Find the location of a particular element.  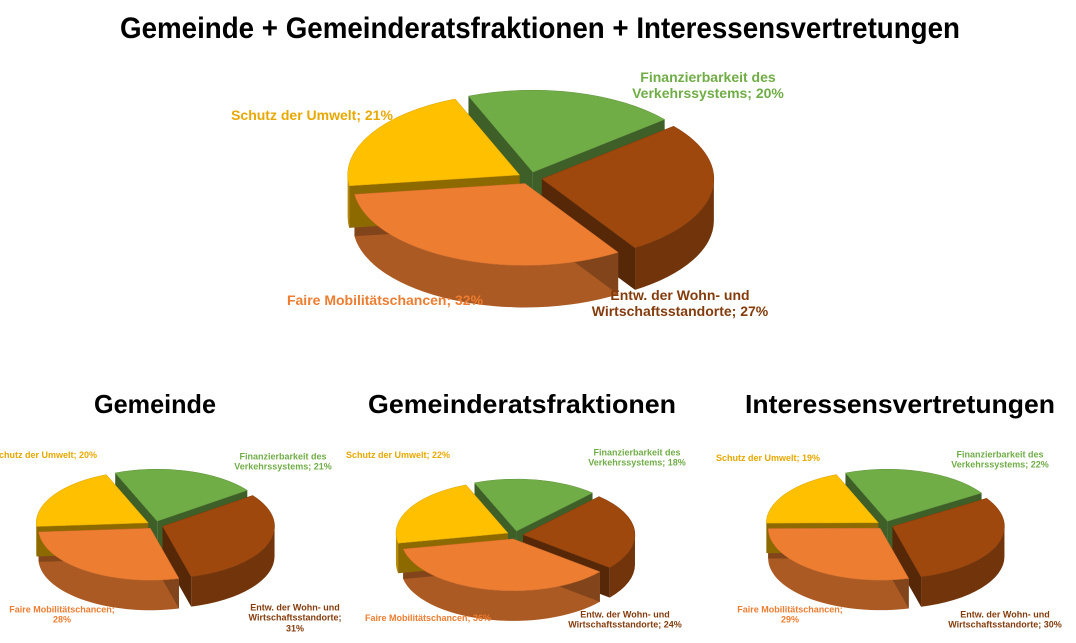

chart-title: Gemeinde is located at coordinates (155, 404).